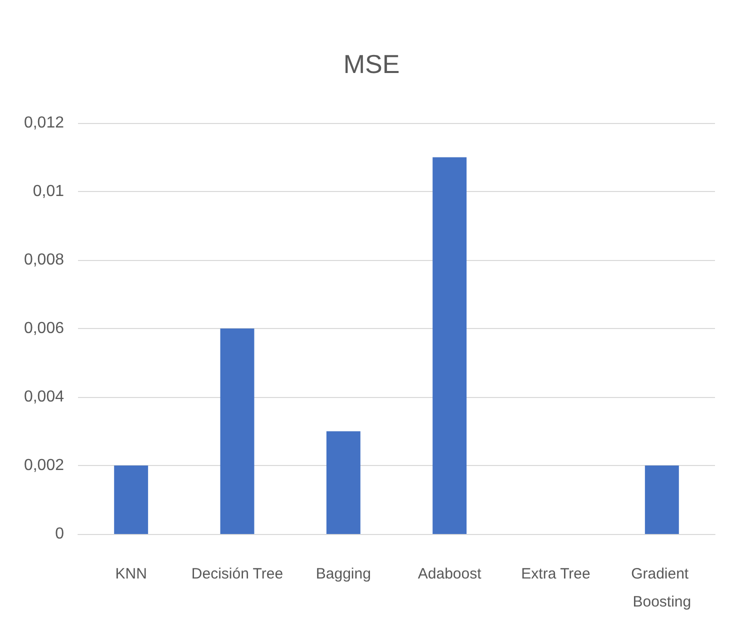 Image resolution: width=743 pixels, height=630 pixels. What do you see at coordinates (44, 123) in the screenshot?
I see `y-tick-label: 0,012` at bounding box center [44, 123].